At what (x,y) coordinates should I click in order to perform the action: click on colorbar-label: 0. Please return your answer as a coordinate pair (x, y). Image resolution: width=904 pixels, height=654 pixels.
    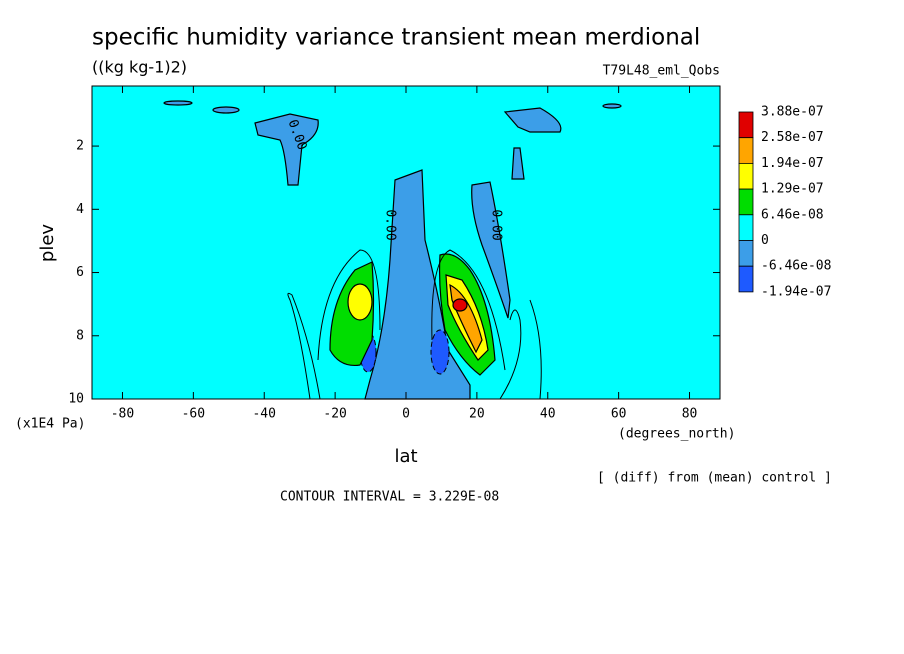
    Looking at the image, I should click on (765, 240).